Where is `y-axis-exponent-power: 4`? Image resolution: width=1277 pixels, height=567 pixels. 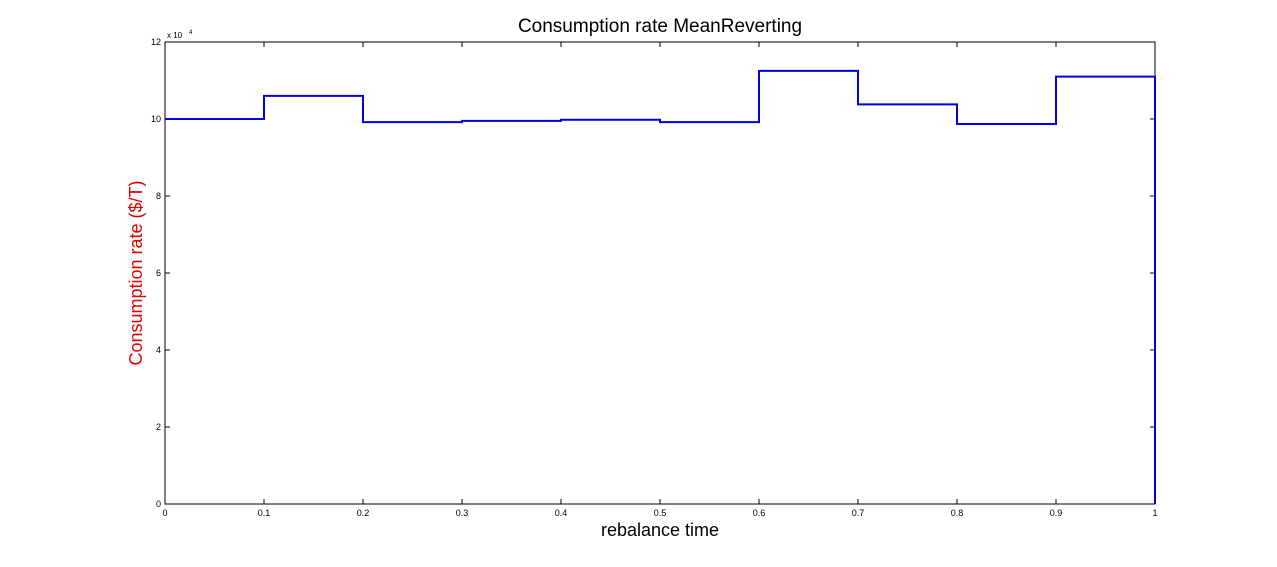 y-axis-exponent-power: 4 is located at coordinates (191, 33).